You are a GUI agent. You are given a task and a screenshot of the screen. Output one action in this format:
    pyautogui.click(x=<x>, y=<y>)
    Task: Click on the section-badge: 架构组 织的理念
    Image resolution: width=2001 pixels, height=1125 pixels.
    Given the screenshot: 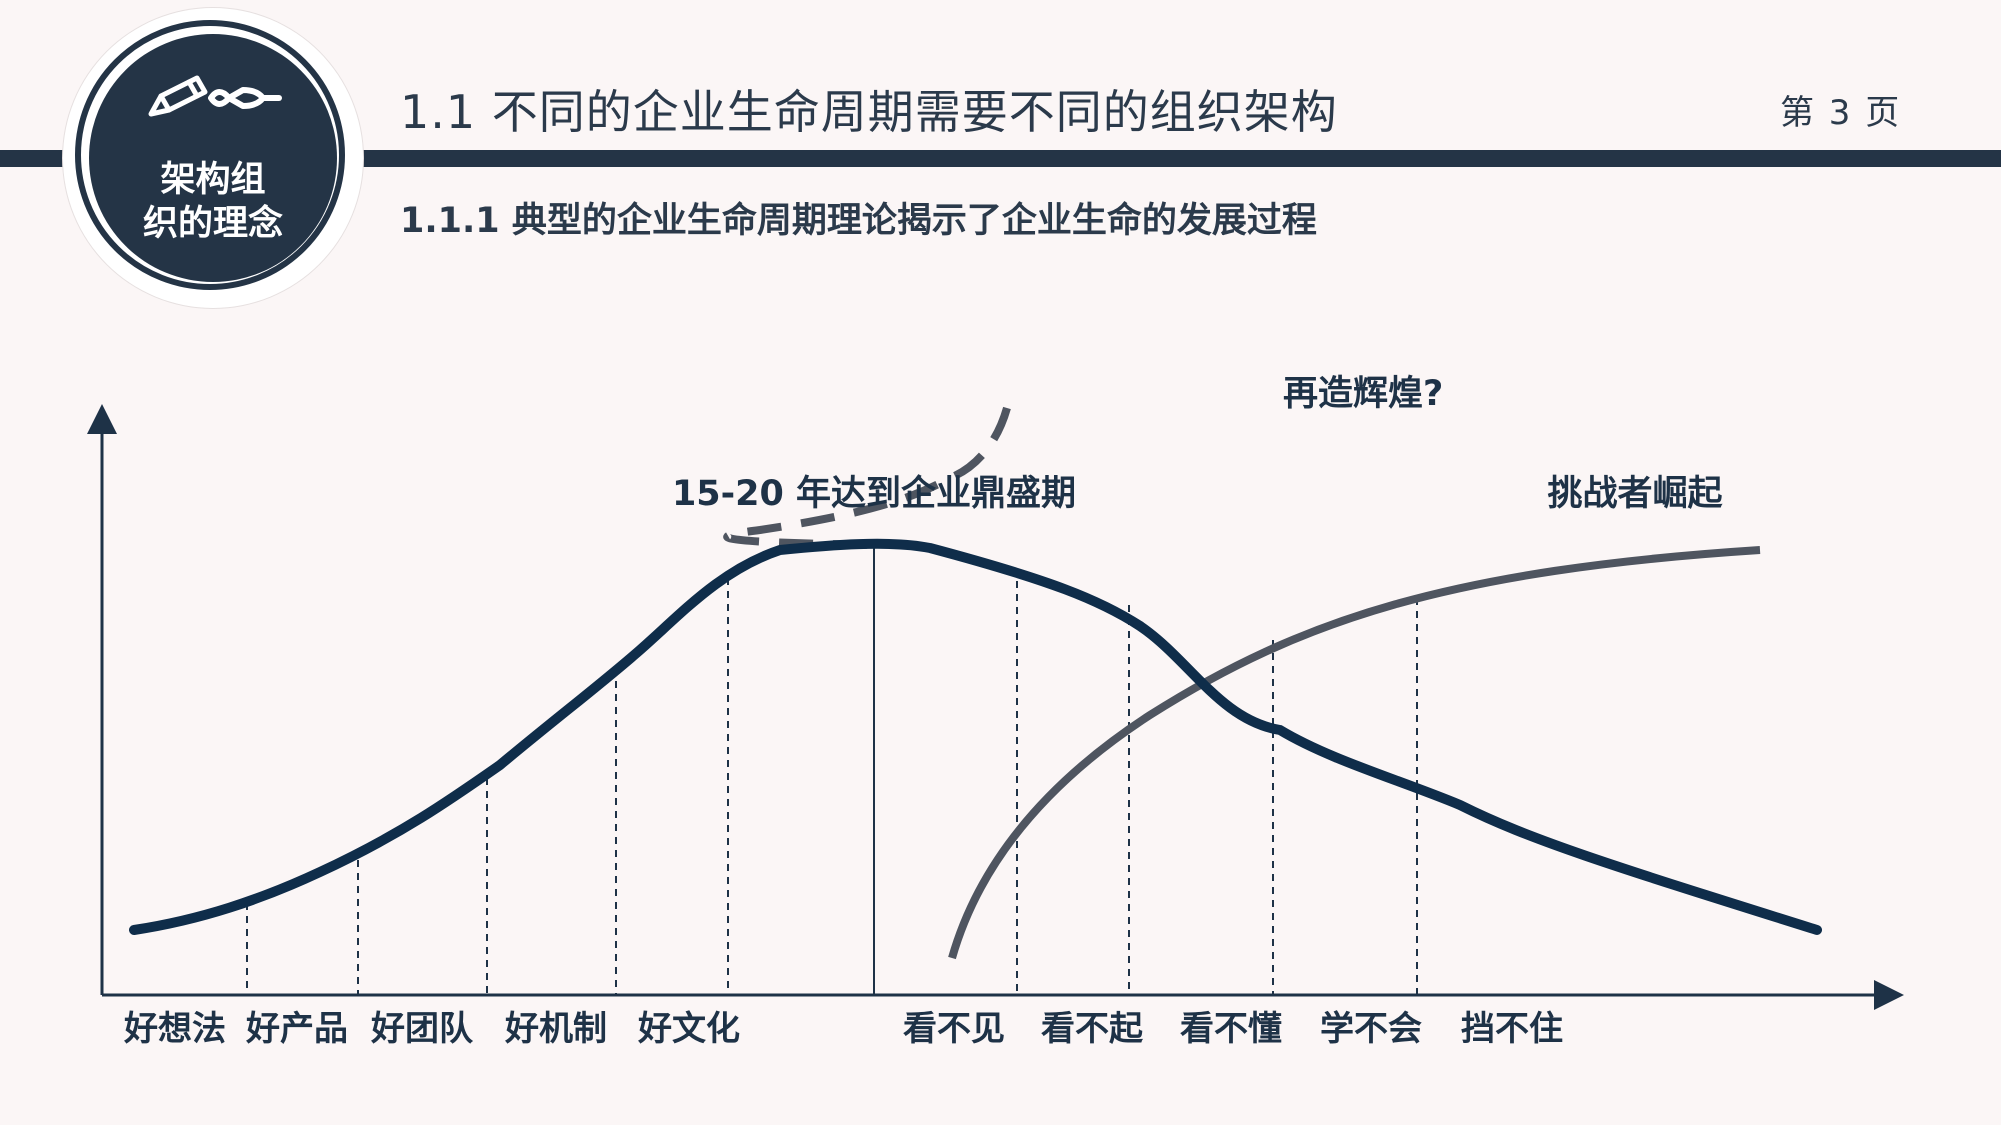 What is the action you would take?
    pyautogui.click(x=213, y=158)
    